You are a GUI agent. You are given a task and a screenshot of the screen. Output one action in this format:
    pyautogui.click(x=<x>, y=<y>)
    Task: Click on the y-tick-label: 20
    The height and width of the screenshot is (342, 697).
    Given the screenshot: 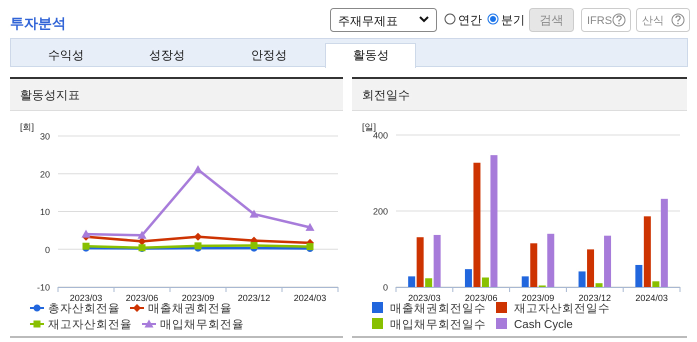 What is the action you would take?
    pyautogui.click(x=45, y=174)
    